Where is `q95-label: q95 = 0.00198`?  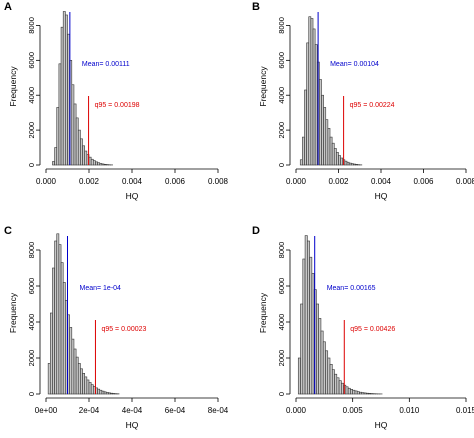 q95-label: q95 = 0.00198 is located at coordinates (117, 105).